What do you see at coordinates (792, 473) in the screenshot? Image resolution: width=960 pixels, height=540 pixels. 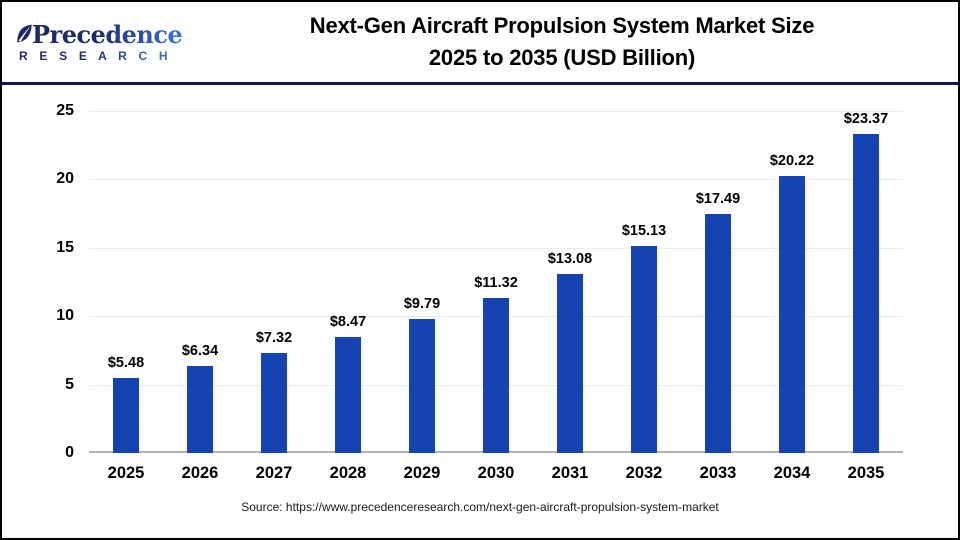 I see `x-axis-label: 2034` at bounding box center [792, 473].